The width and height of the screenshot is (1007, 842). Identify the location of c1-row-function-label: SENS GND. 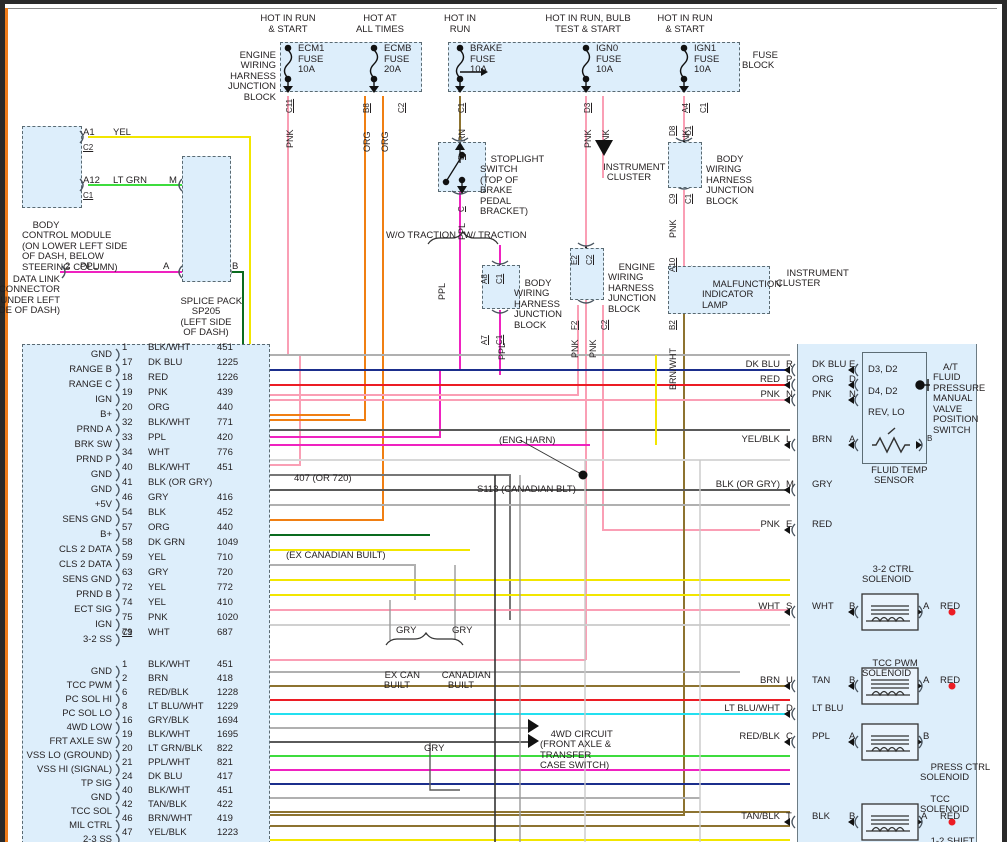
(87, 519).